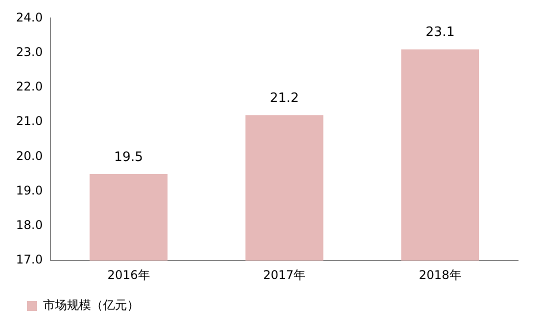 This screenshot has height=335, width=546. I want to click on data-label: 19.5, so click(129, 157).